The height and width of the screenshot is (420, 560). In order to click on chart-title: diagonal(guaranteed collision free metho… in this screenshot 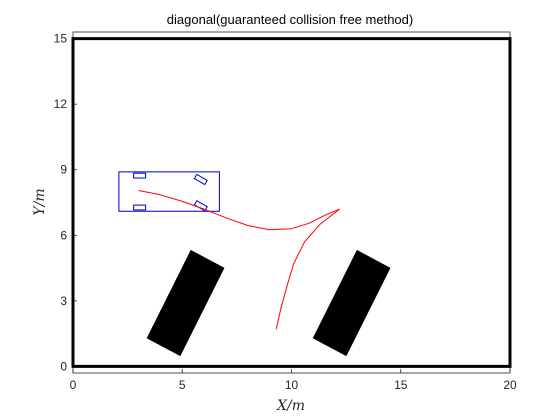, I will do `click(290, 19)`.